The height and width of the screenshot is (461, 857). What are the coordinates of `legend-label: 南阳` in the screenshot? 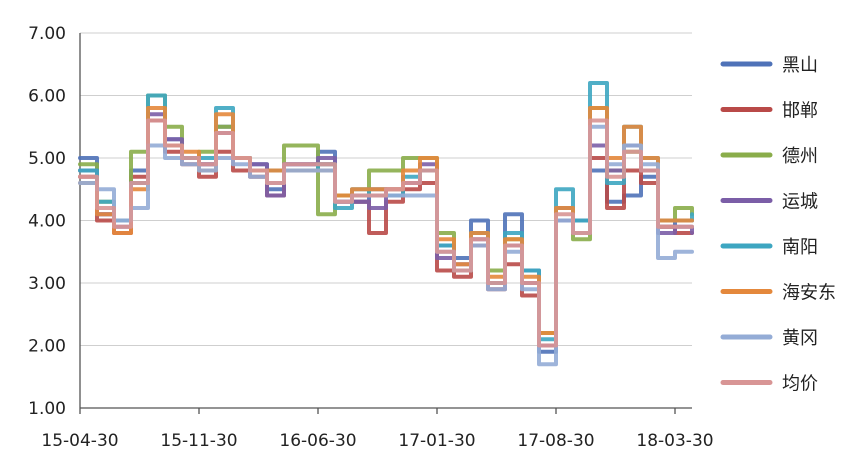 It's located at (800, 247).